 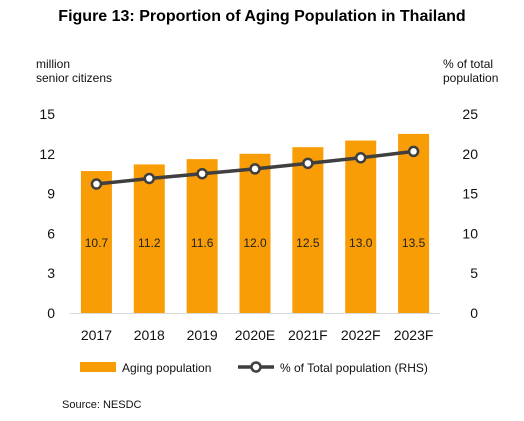 What do you see at coordinates (74, 78) in the screenshot?
I see `left-axis-title-line-2: senior citizens` at bounding box center [74, 78].